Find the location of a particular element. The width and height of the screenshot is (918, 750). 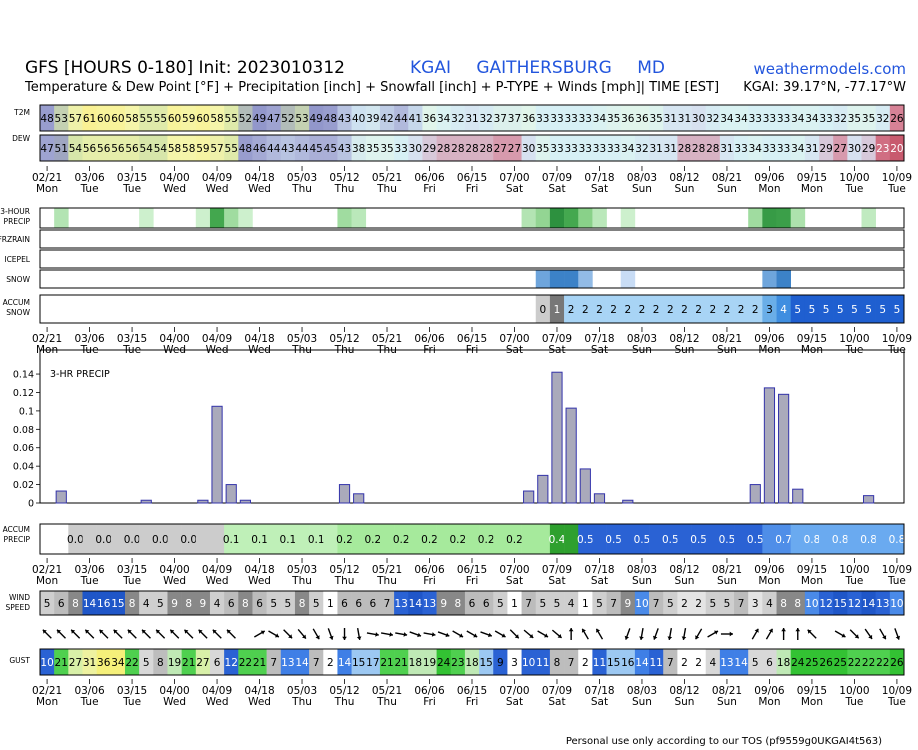

dew-value: 33 is located at coordinates (400, 149).